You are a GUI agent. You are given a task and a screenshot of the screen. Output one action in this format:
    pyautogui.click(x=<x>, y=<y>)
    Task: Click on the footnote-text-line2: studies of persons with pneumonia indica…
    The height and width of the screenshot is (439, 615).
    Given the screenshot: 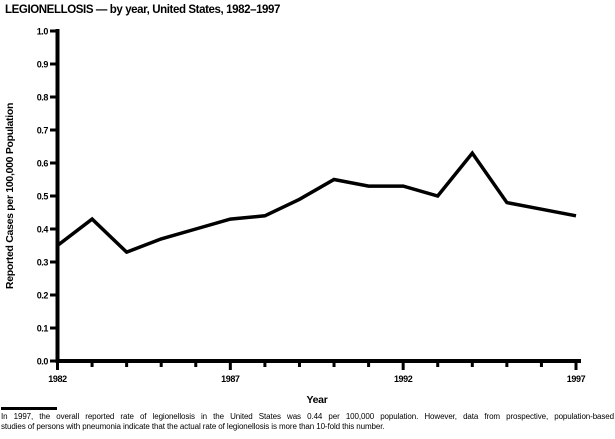 What is the action you would take?
    pyautogui.click(x=193, y=426)
    